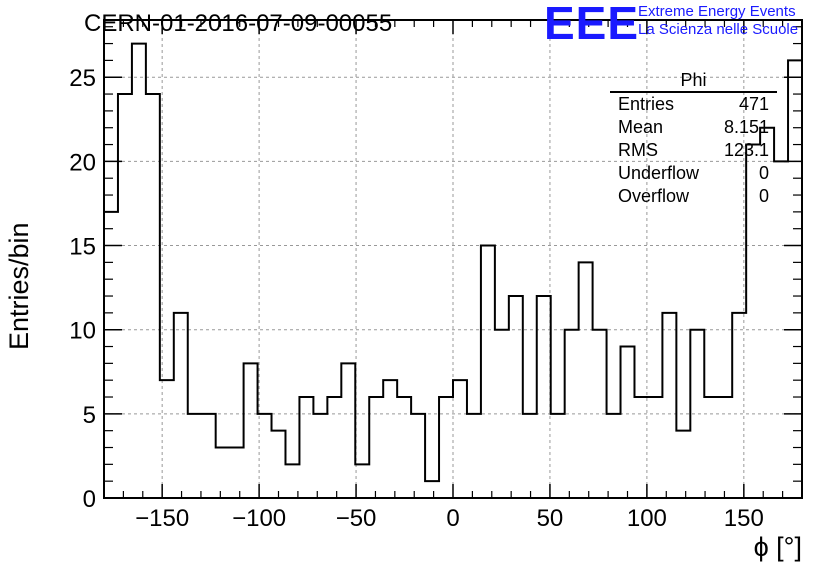 The image size is (836, 572). Describe the element at coordinates (693, 81) in the screenshot. I see `stats-title: Phi` at that location.